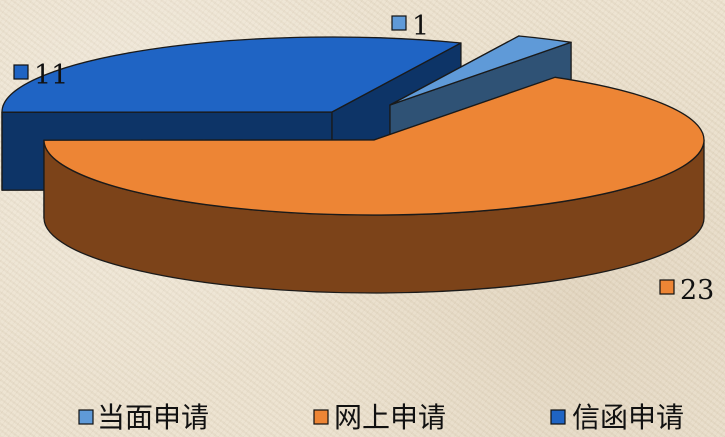 The image size is (725, 437). Describe the element at coordinates (390, 417) in the screenshot. I see `legend-label-online: 网上申请` at that location.